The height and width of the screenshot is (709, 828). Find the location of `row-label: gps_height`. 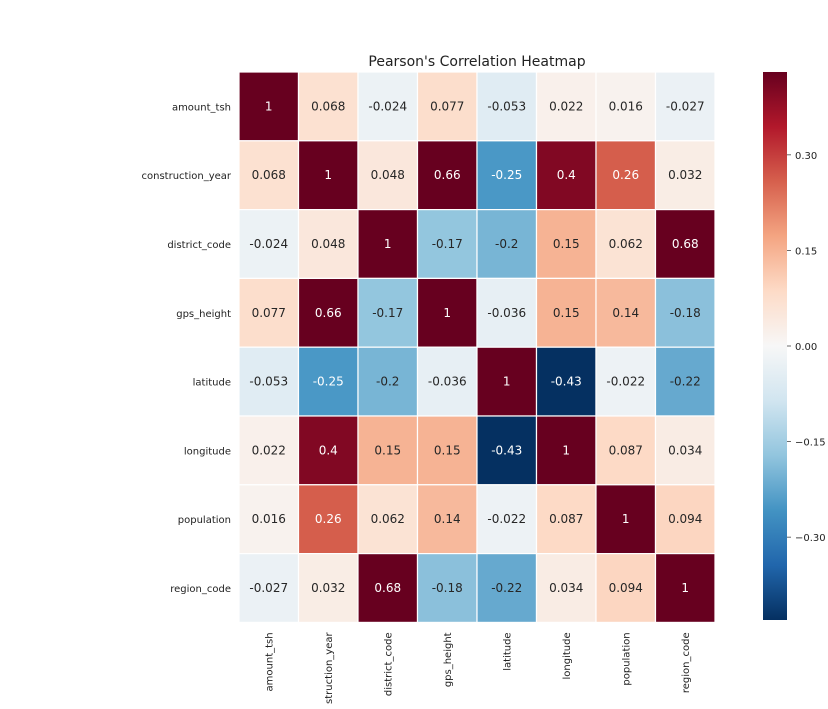

row-label: gps_height is located at coordinates (203, 314).